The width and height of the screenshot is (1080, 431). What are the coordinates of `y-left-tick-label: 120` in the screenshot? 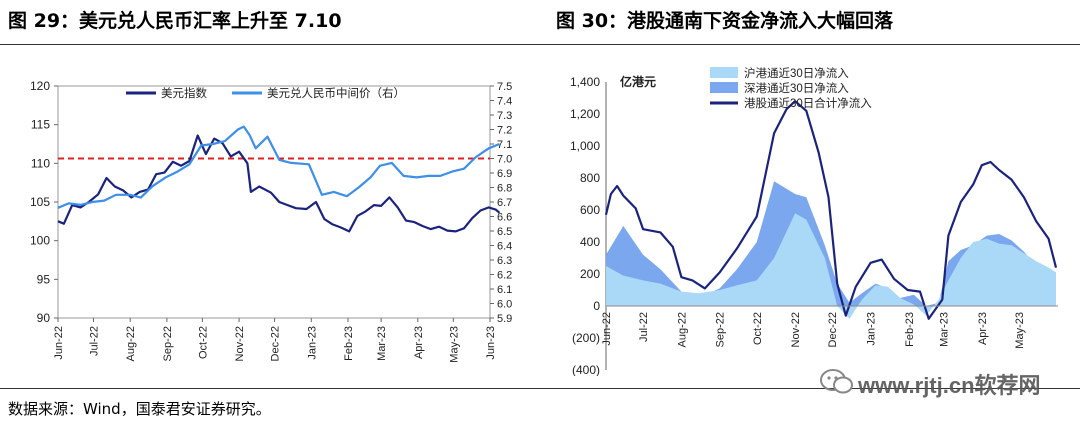 It's located at (40, 86).